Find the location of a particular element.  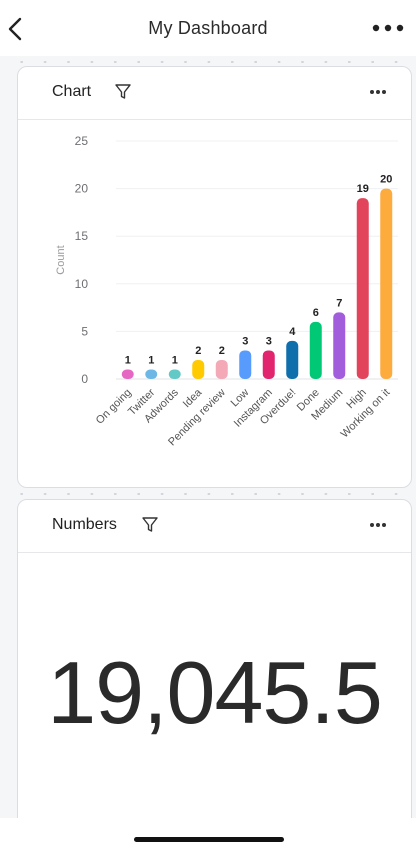

y-tick-label: 15 is located at coordinates (82, 236).